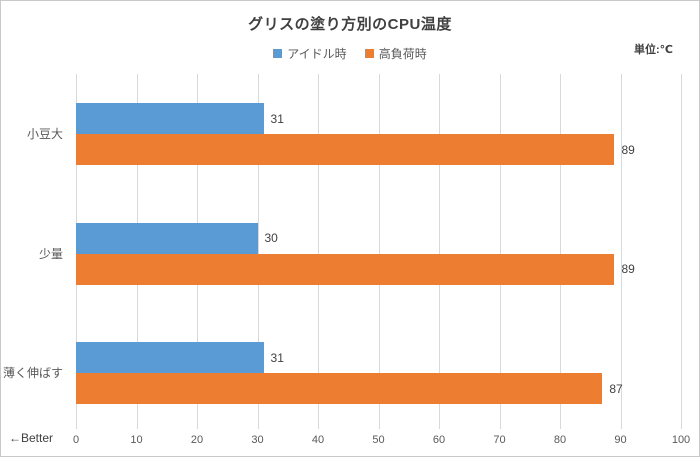 This screenshot has height=457, width=700. What do you see at coordinates (681, 440) in the screenshot?
I see `x-tick-label: 100` at bounding box center [681, 440].